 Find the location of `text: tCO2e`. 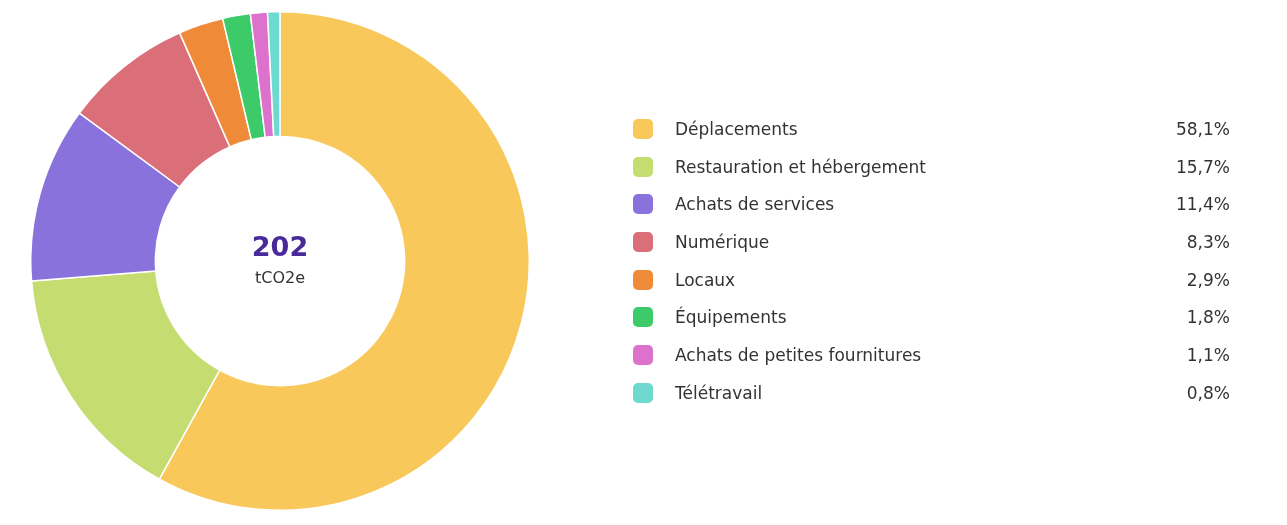

text: tCO2e is located at coordinates (280, 278).